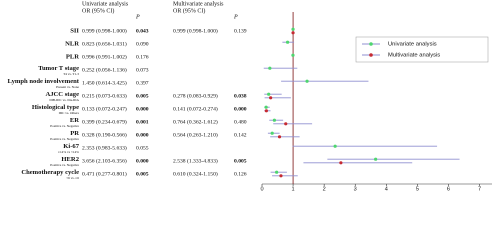 This screenshot has height=240, width=500. Describe the element at coordinates (142, 70) in the screenshot. I see `p-value: 0.073` at that location.